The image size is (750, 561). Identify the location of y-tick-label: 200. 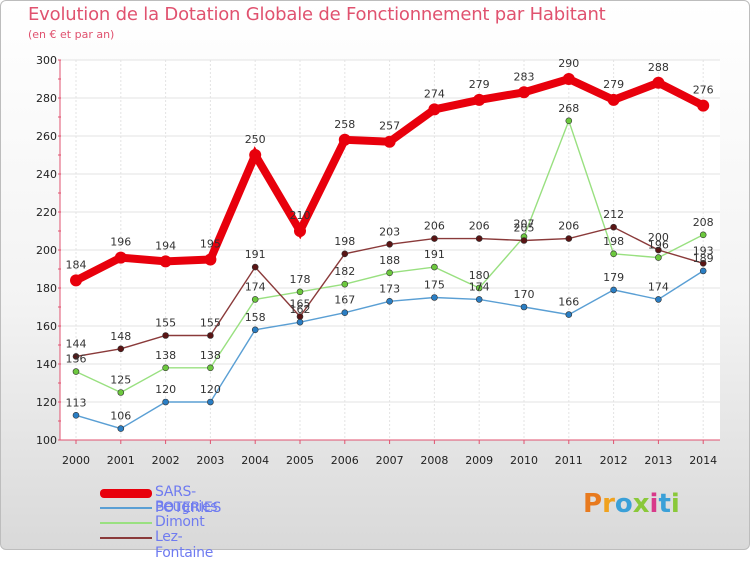
(46, 250).